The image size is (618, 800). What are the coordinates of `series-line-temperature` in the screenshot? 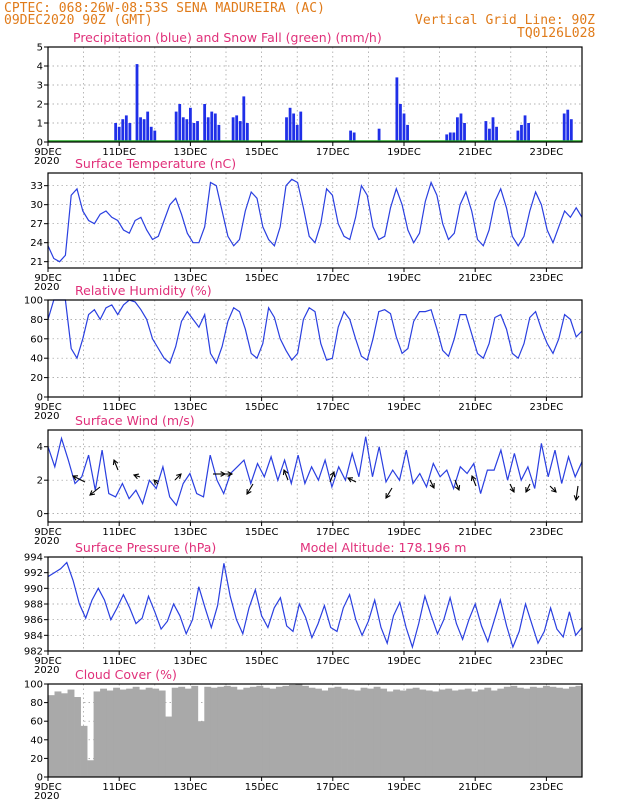 It's located at (315, 220).